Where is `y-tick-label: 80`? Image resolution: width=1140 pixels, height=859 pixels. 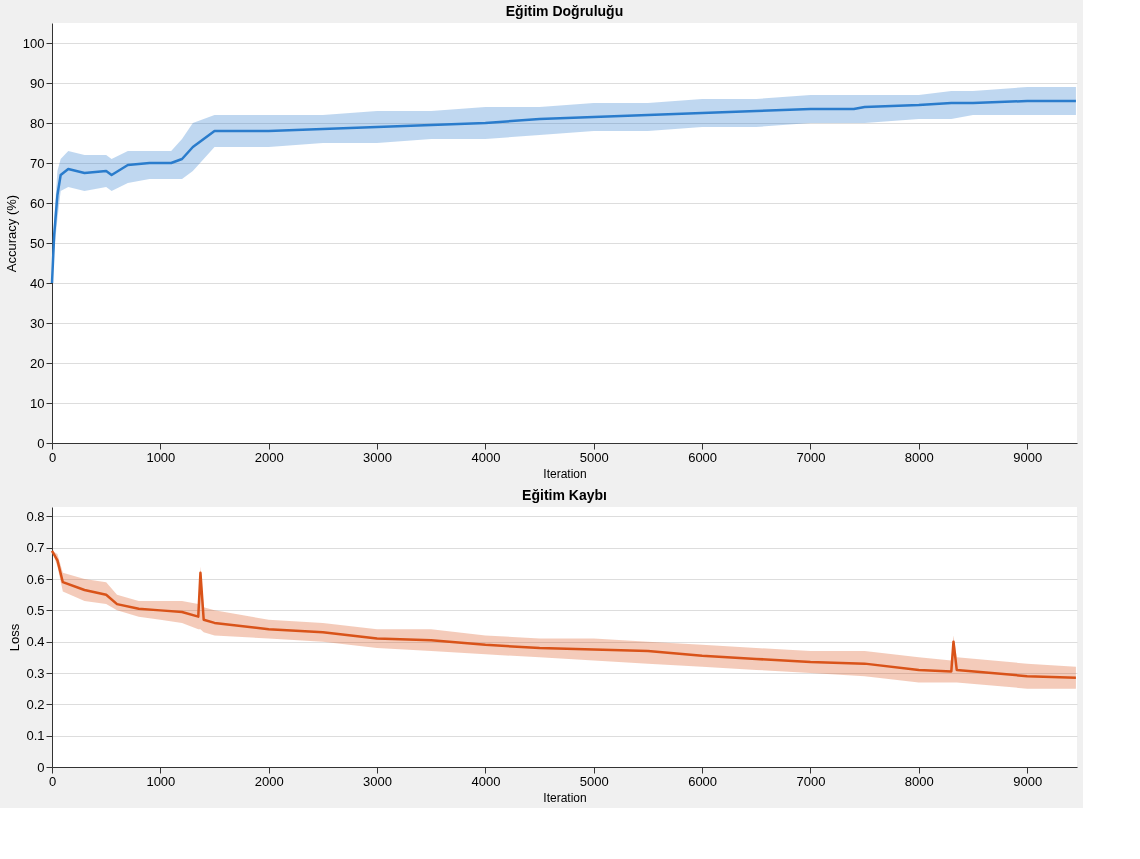 y-tick-label: 80 is located at coordinates (37, 123).